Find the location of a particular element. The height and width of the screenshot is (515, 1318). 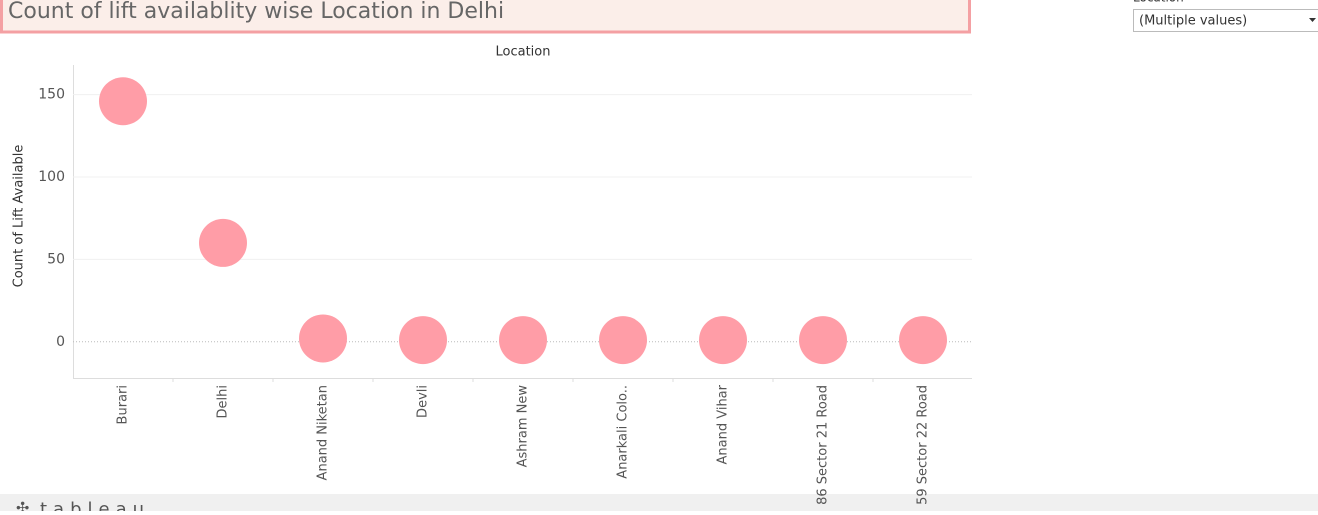

brand: tableau is located at coordinates (95, 505).